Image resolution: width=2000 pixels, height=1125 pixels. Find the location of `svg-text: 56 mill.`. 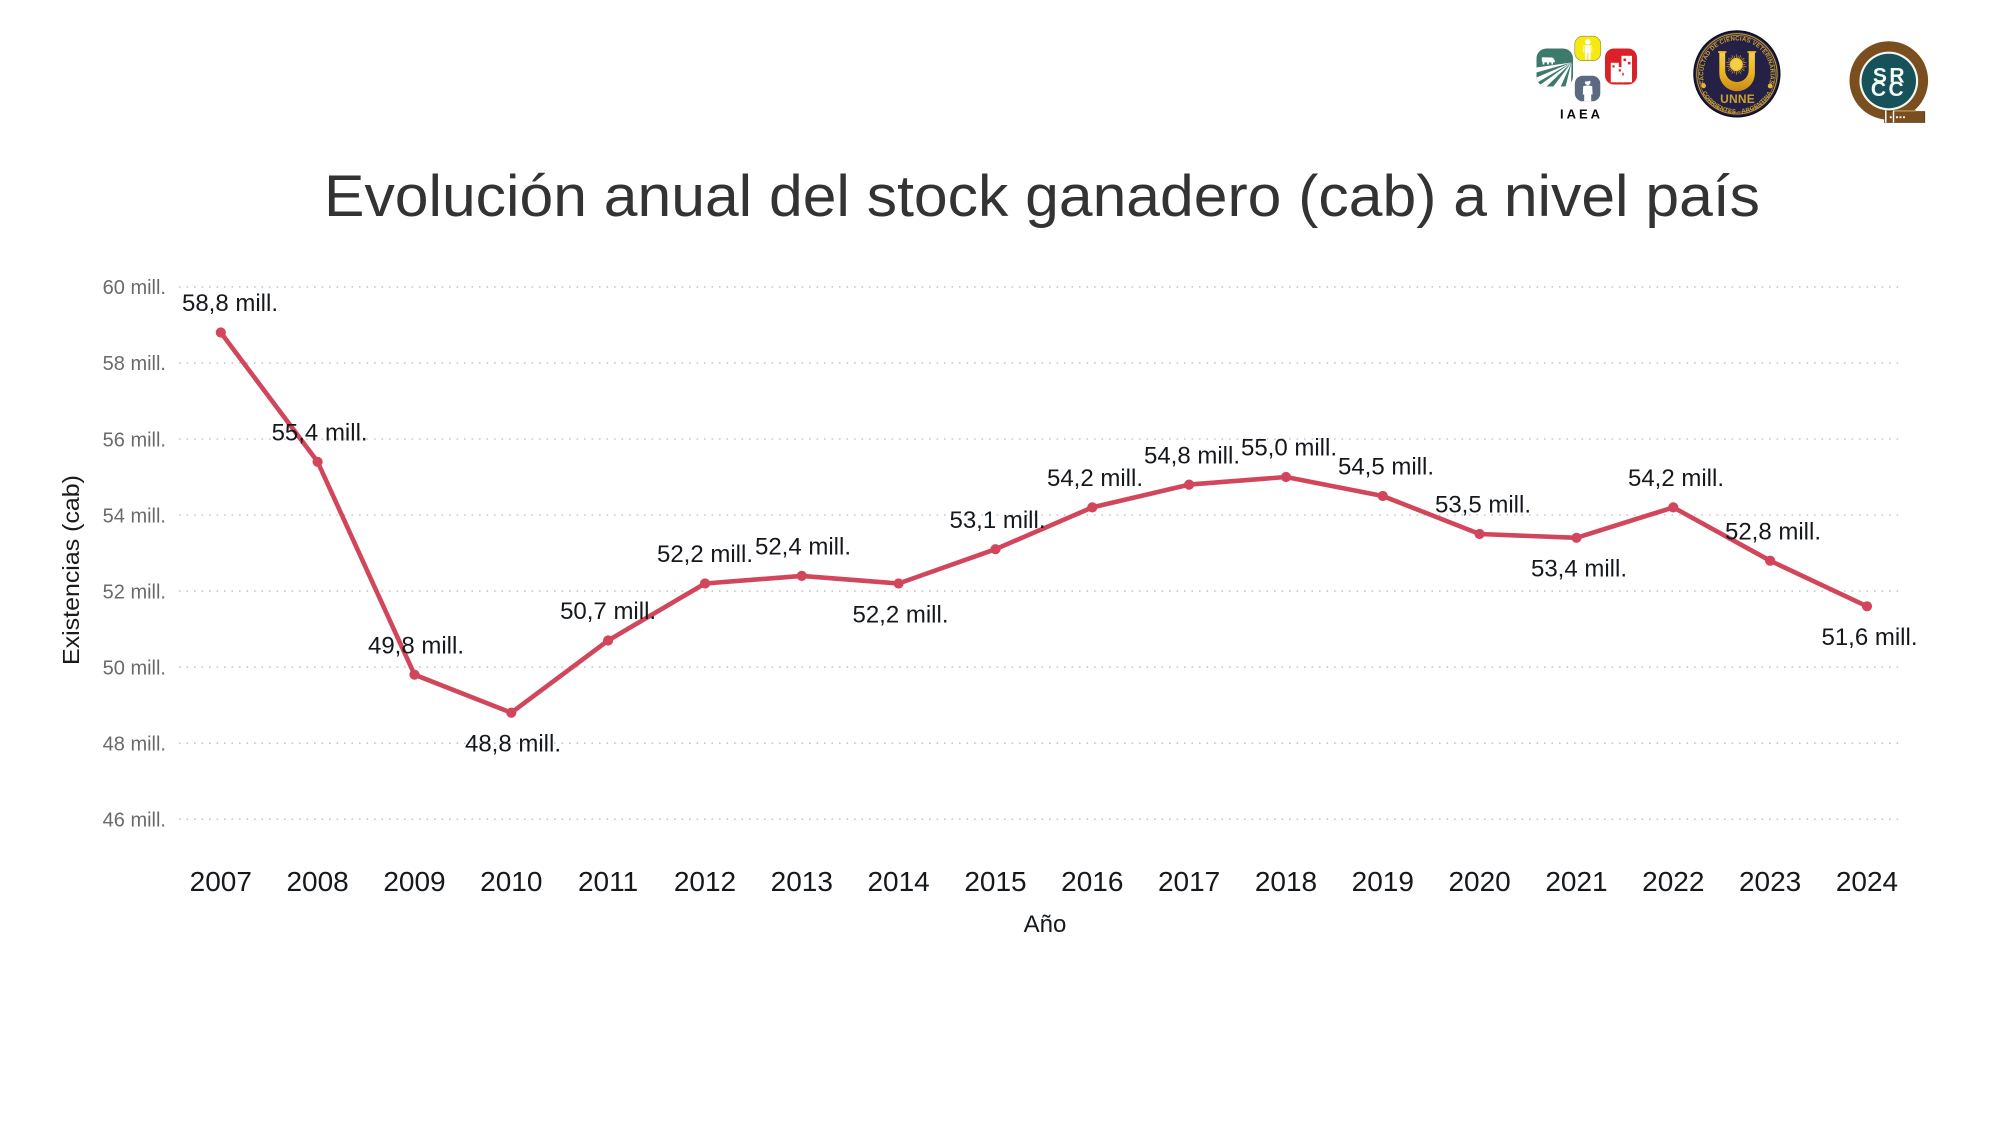

svg-text: 56 mill. is located at coordinates (134, 440).